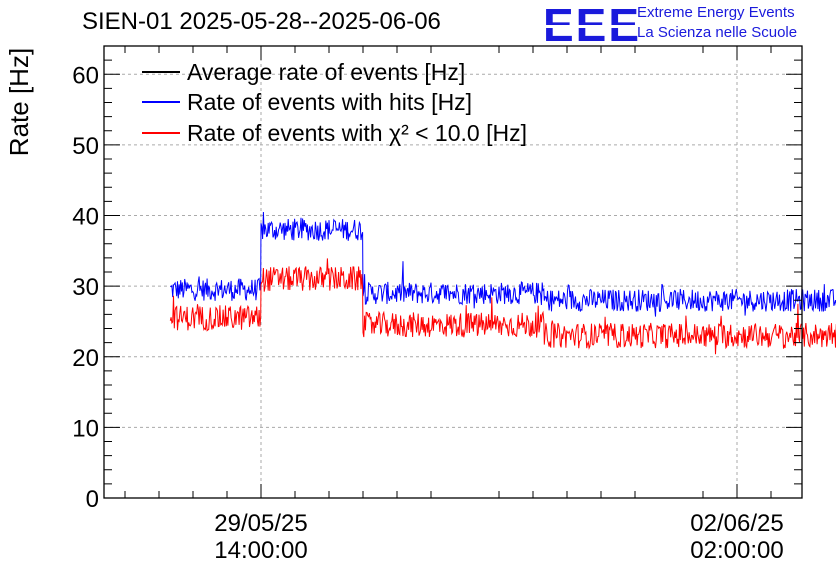 The width and height of the screenshot is (836, 572). Describe the element at coordinates (261, 21) in the screenshot. I see `chart-title: SIEN-01 2025-05-28--2025-06-06` at that location.